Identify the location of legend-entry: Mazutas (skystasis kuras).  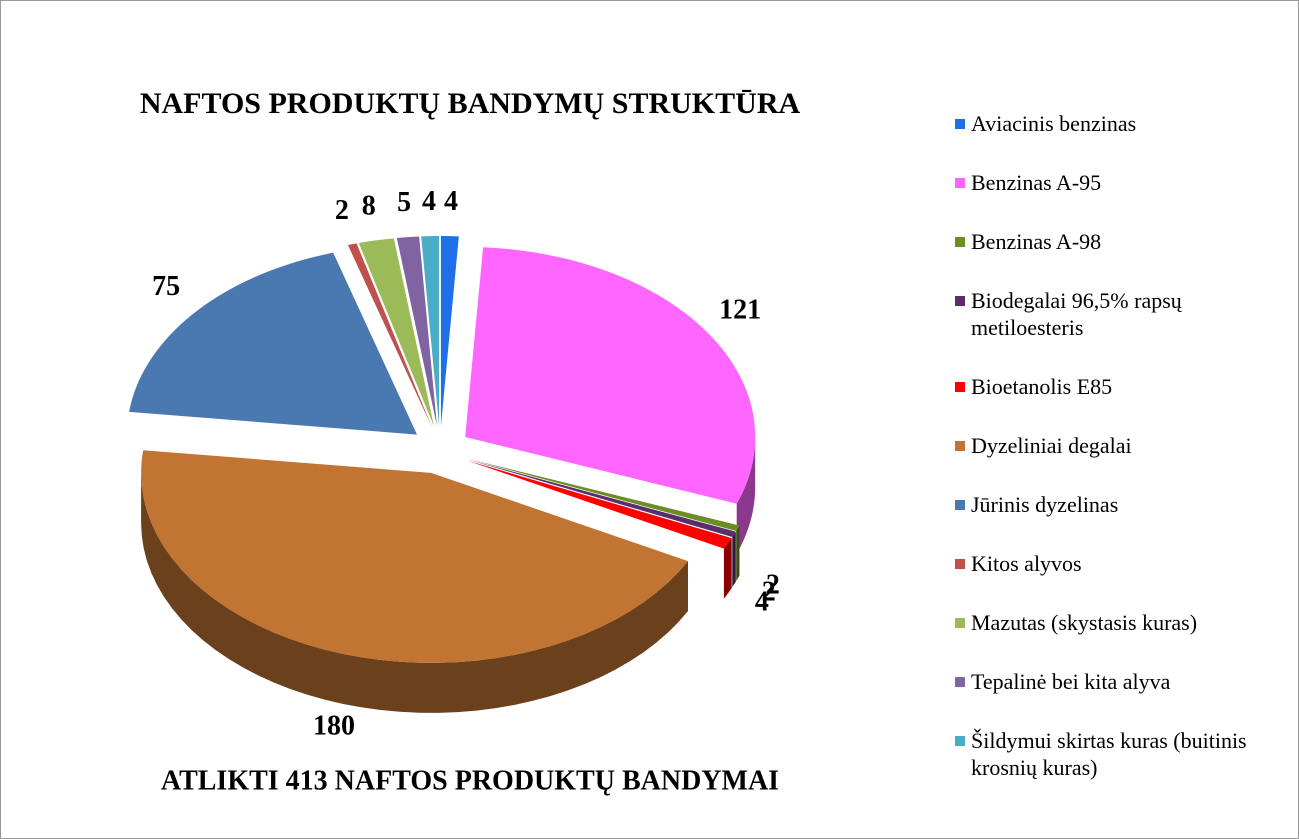
(1120, 622).